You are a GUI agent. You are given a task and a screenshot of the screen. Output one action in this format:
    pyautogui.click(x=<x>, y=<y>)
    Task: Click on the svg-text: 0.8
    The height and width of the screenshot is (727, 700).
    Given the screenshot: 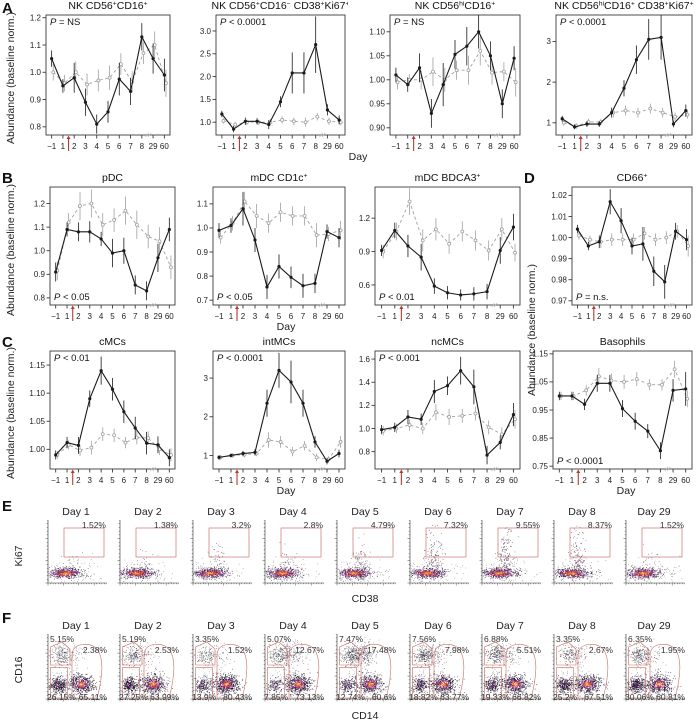 What is the action you would take?
    pyautogui.click(x=40, y=298)
    